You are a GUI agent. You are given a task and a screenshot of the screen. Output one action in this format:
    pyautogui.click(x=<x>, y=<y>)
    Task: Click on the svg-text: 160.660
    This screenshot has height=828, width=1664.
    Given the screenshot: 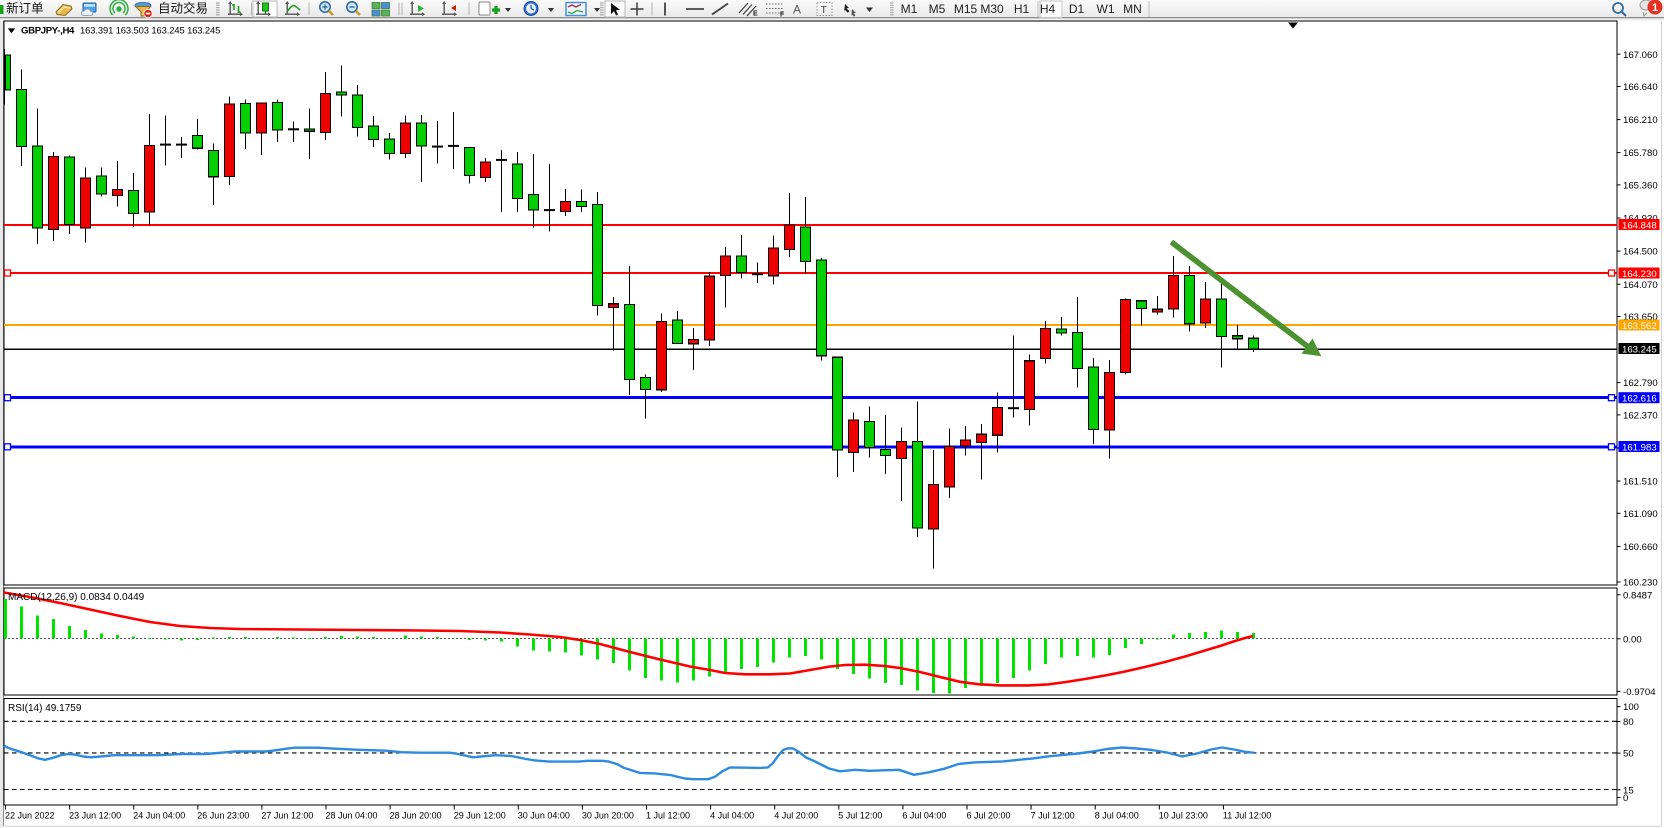 What is the action you would take?
    pyautogui.click(x=1640, y=547)
    